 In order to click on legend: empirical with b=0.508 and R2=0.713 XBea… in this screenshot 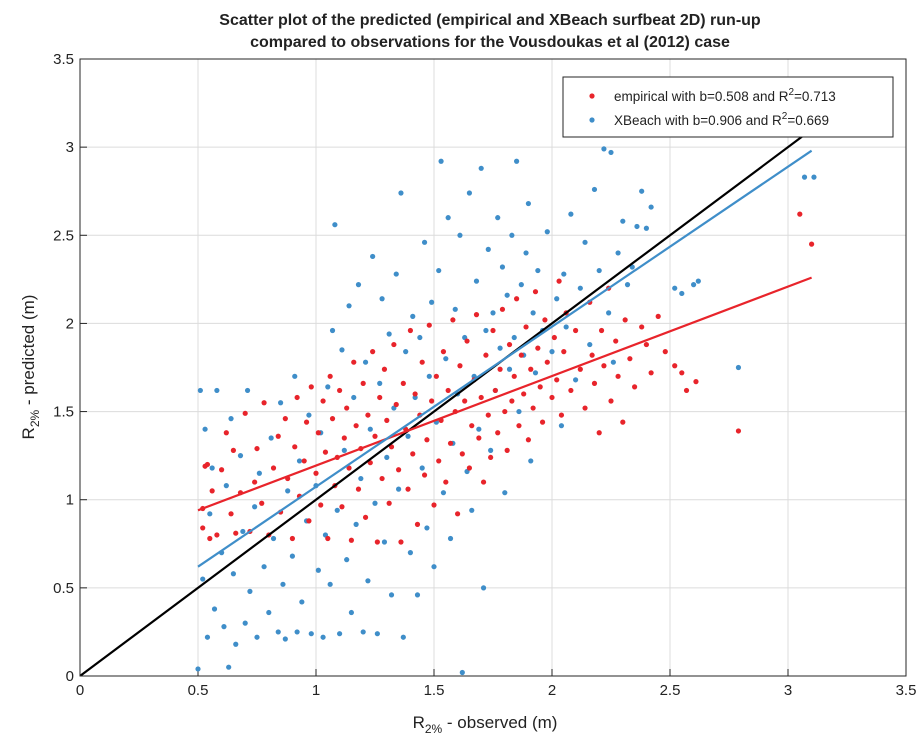, I will do `click(728, 107)`.